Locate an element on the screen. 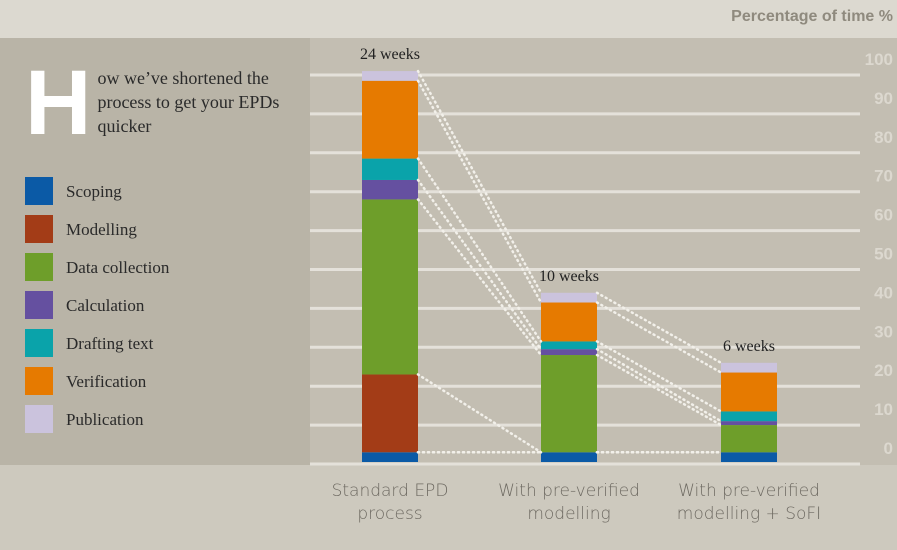  legend-label: Publication is located at coordinates (105, 419).